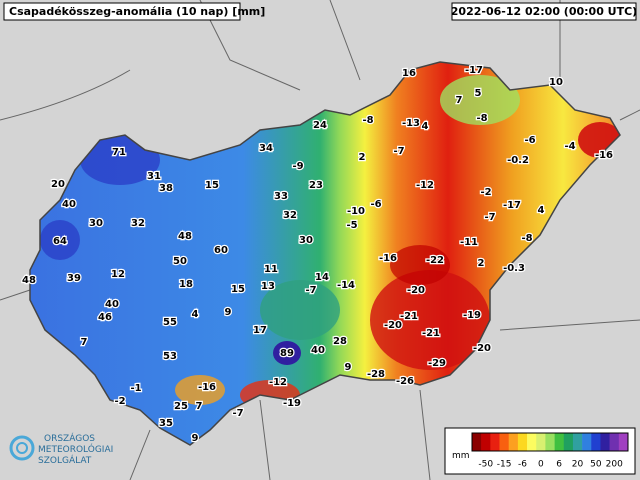  I want to click on station-value: -14, so click(346, 285).